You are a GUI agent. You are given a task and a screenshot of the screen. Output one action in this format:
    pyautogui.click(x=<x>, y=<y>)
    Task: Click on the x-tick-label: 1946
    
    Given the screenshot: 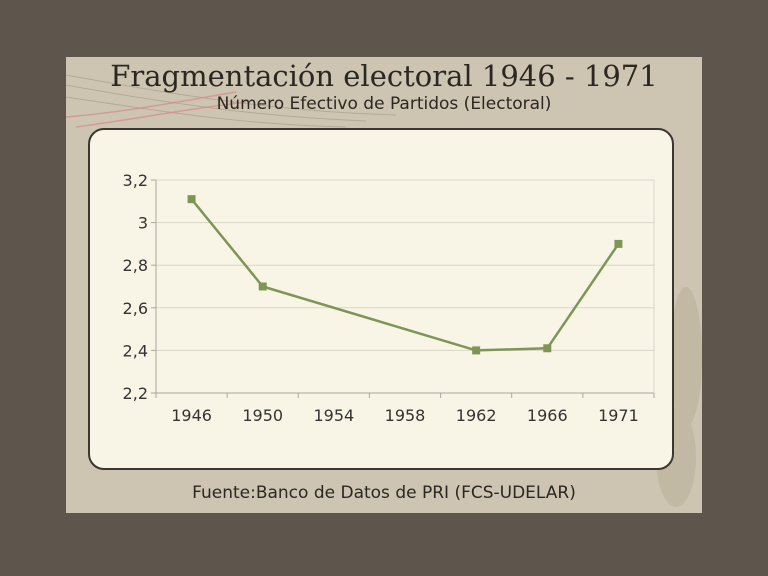 What is the action you would take?
    pyautogui.click(x=191, y=415)
    